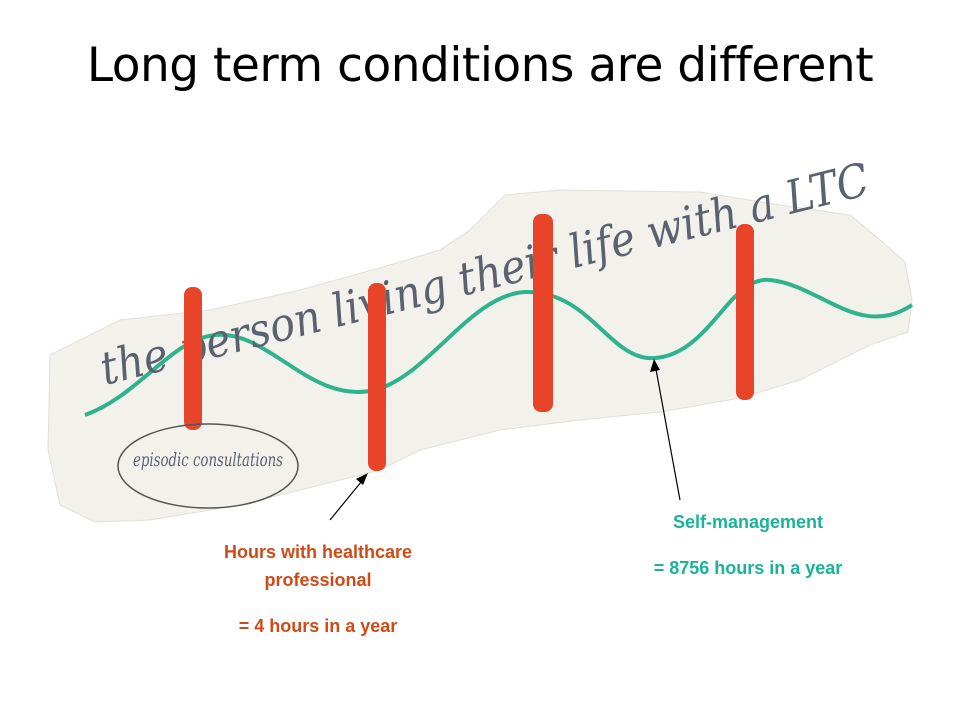  I want to click on bubble, so click(208, 466).